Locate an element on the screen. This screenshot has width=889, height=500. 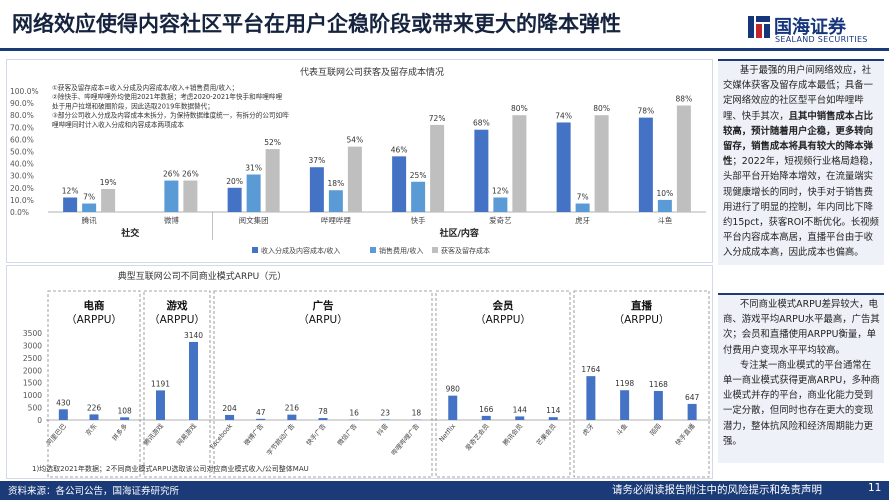
y-tick-label: 30.0% is located at coordinates (22, 176).